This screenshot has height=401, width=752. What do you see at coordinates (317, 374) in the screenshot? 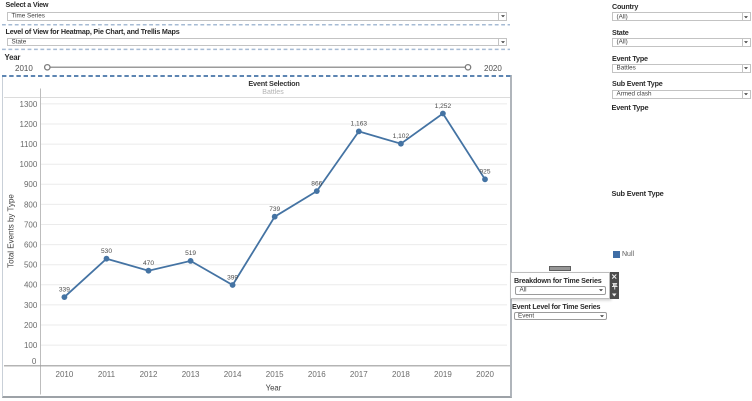
I see `svg-text: 2016` at bounding box center [317, 374].